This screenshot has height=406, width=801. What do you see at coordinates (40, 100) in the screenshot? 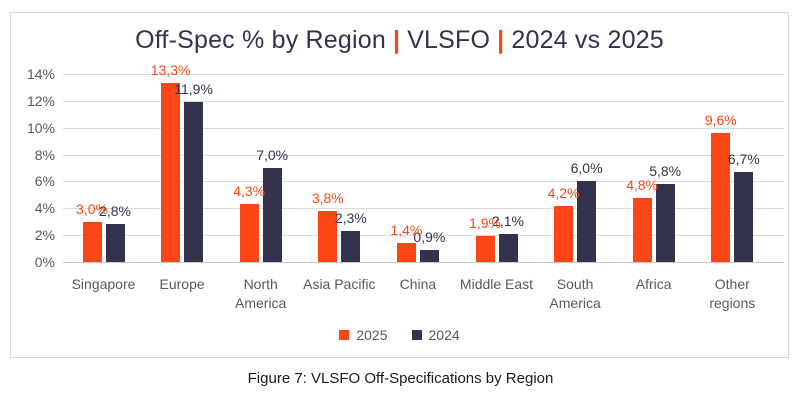
I see `y-axis-label: 12%` at bounding box center [40, 100].